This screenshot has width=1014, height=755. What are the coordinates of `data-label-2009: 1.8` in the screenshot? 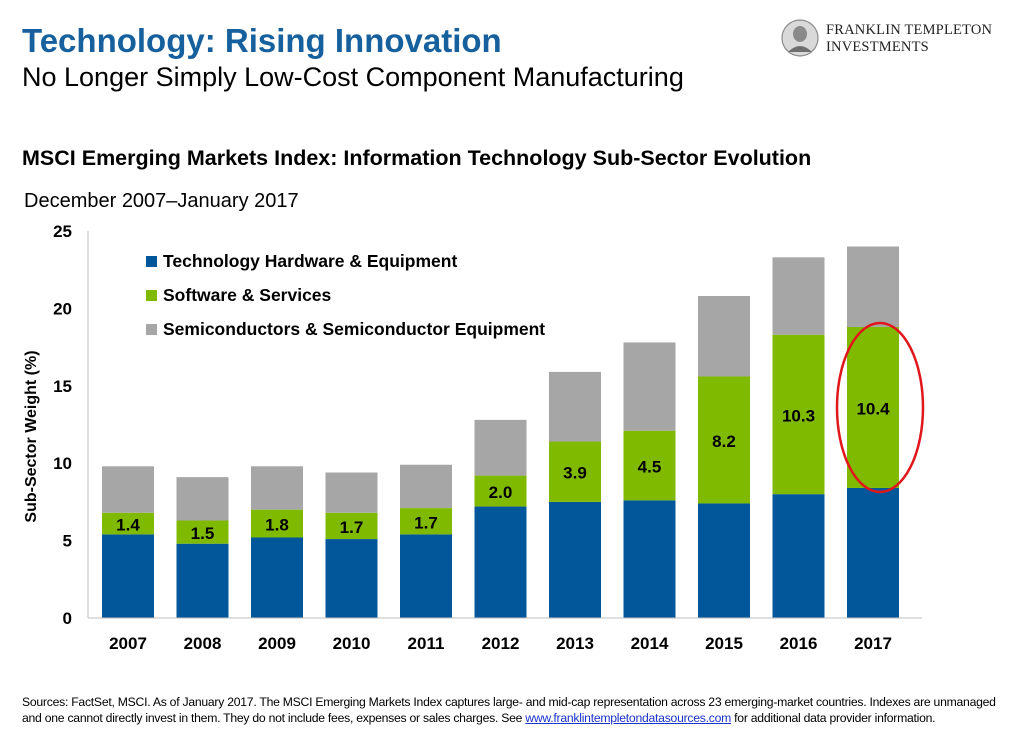 It's located at (277, 525).